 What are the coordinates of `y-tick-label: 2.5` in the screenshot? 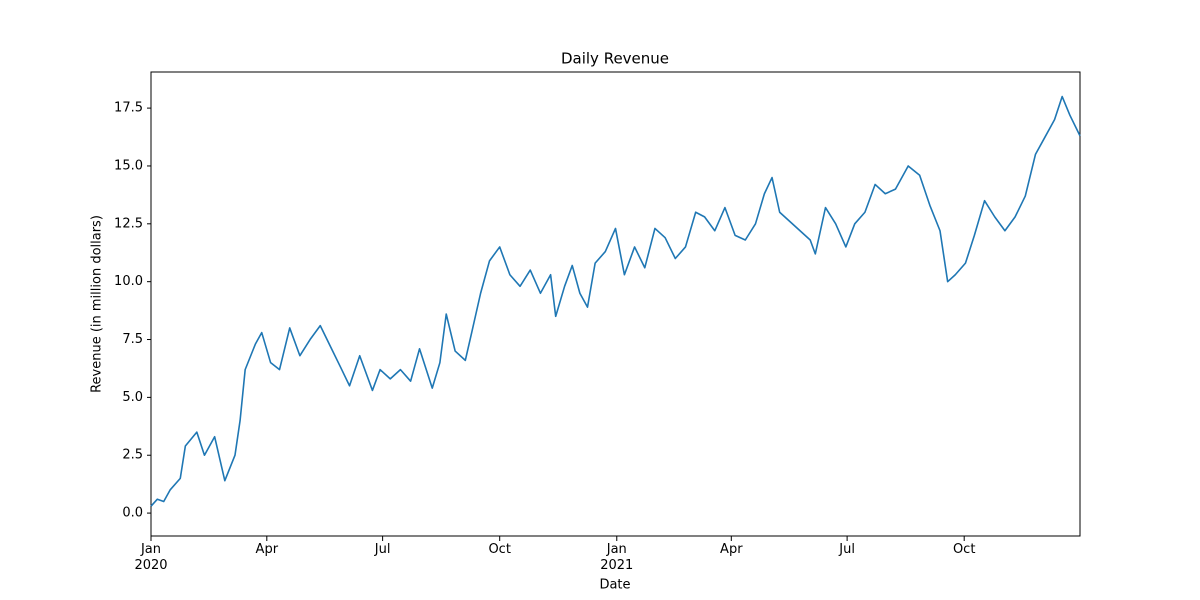 It's located at (132, 455).